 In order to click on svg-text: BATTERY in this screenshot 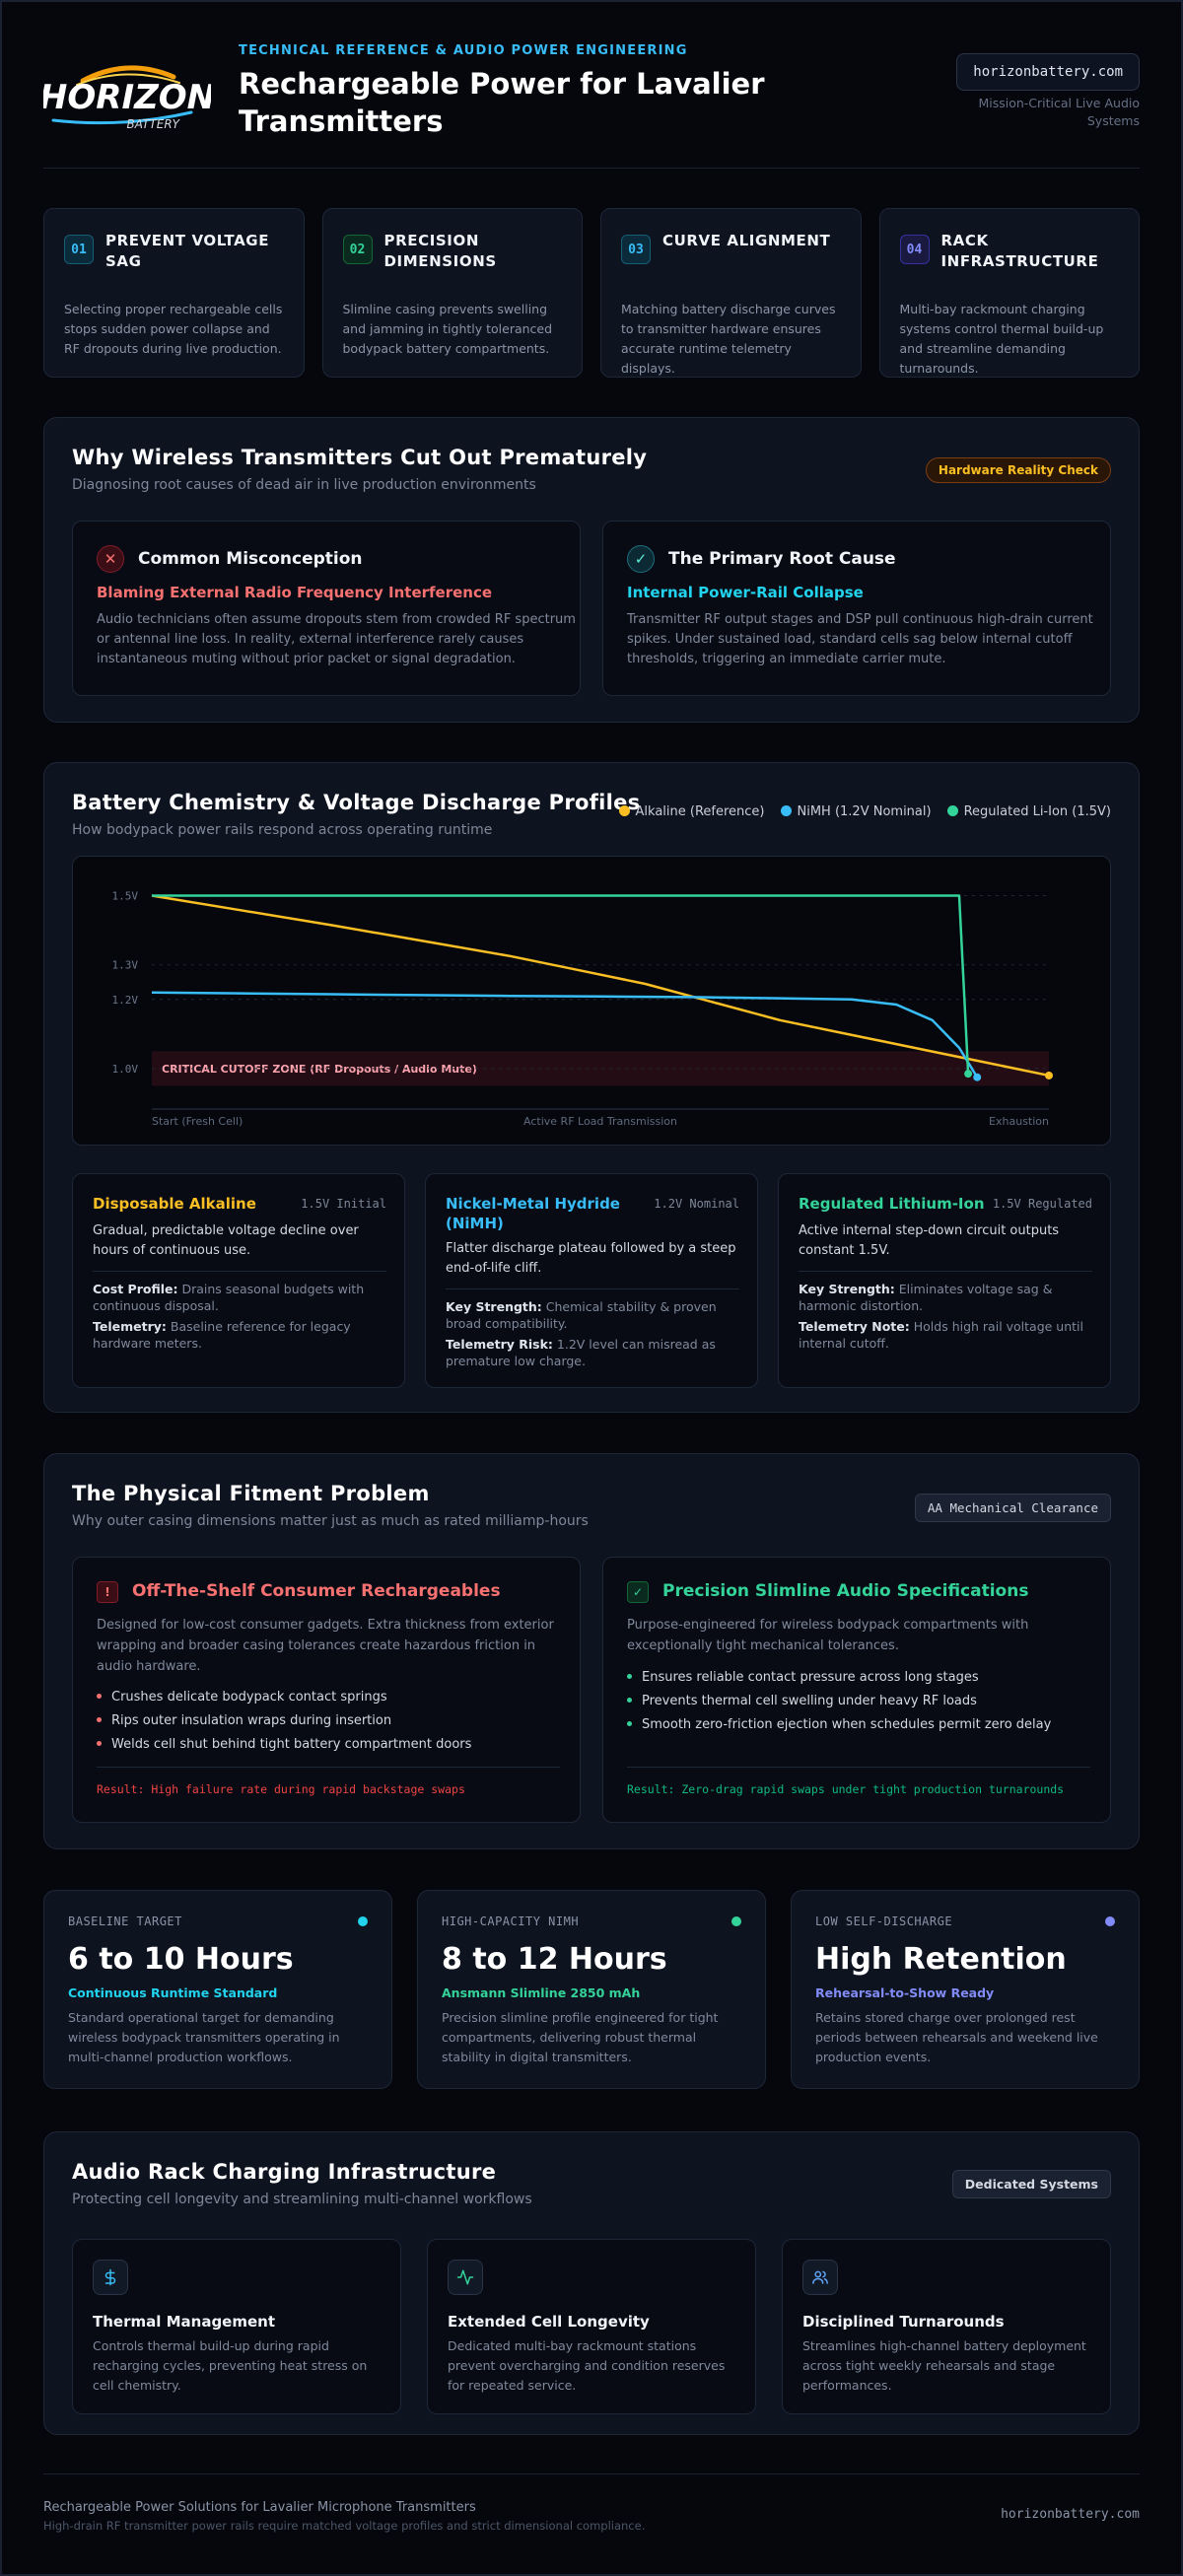, I will do `click(154, 124)`.